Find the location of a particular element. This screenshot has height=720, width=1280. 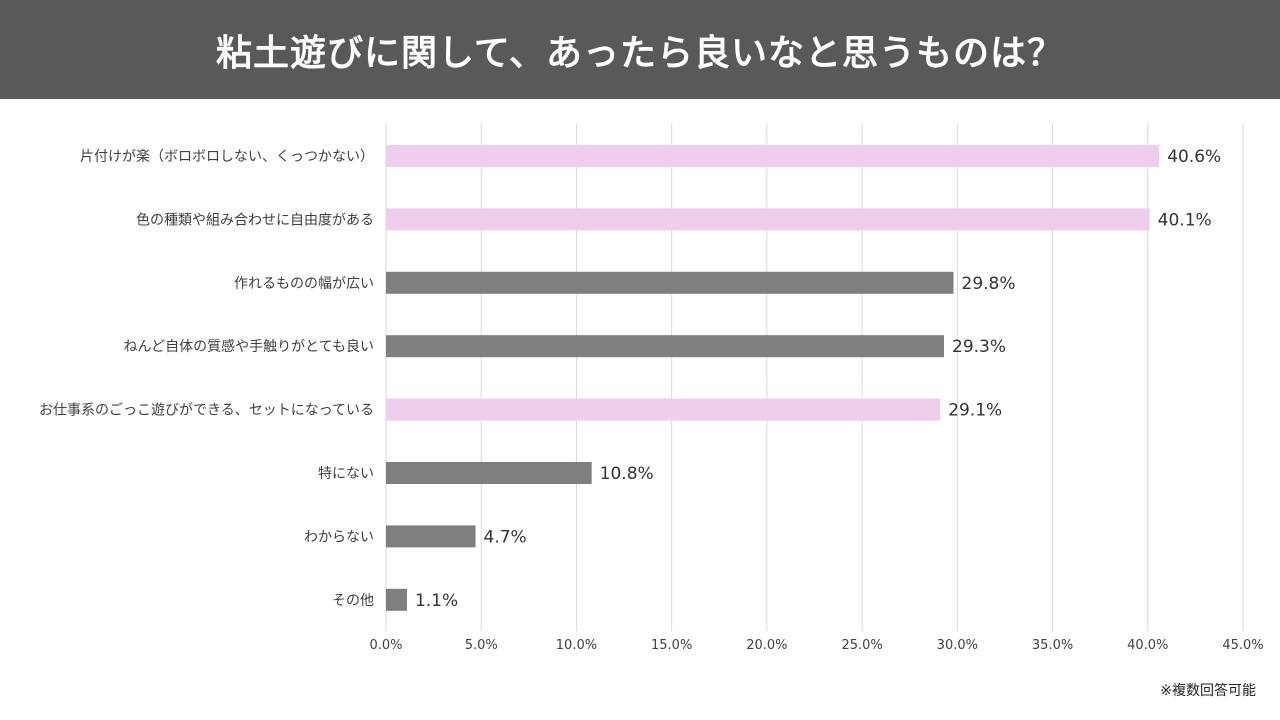

category-label: お仕事系のごっこ遊びができる、セットになっている is located at coordinates (206, 411).